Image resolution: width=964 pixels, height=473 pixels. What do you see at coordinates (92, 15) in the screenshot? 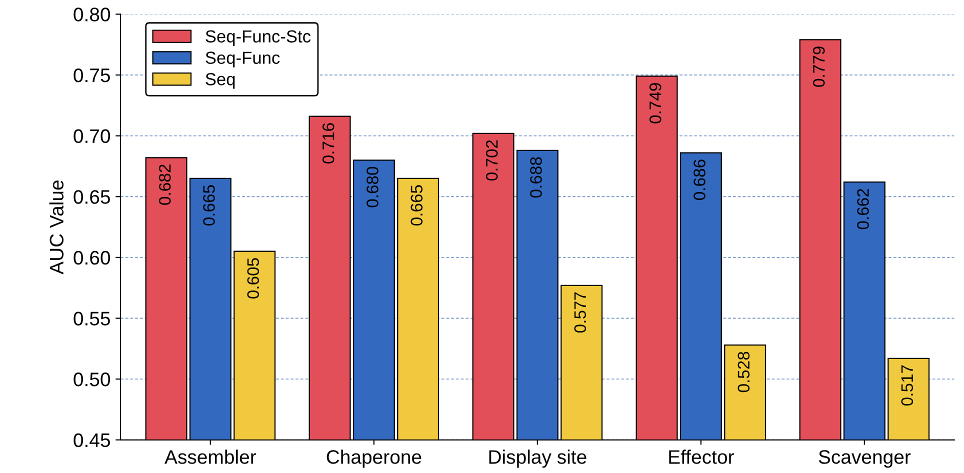
I see `y-tick-label: 0.80` at bounding box center [92, 15].